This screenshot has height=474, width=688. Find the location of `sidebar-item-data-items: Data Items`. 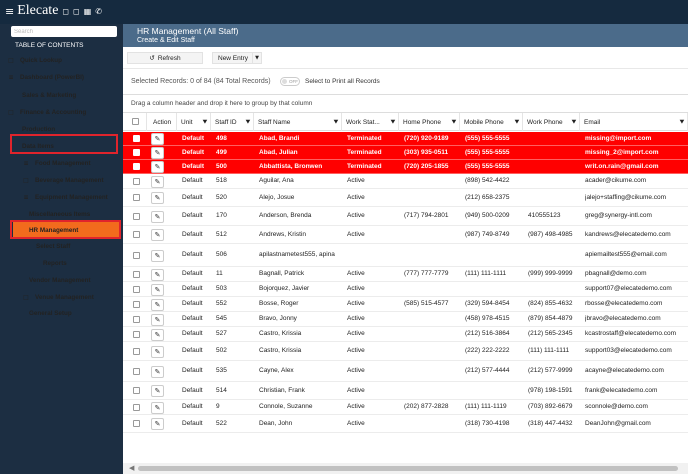

sidebar-item-data-items: Data Items is located at coordinates (38, 146).